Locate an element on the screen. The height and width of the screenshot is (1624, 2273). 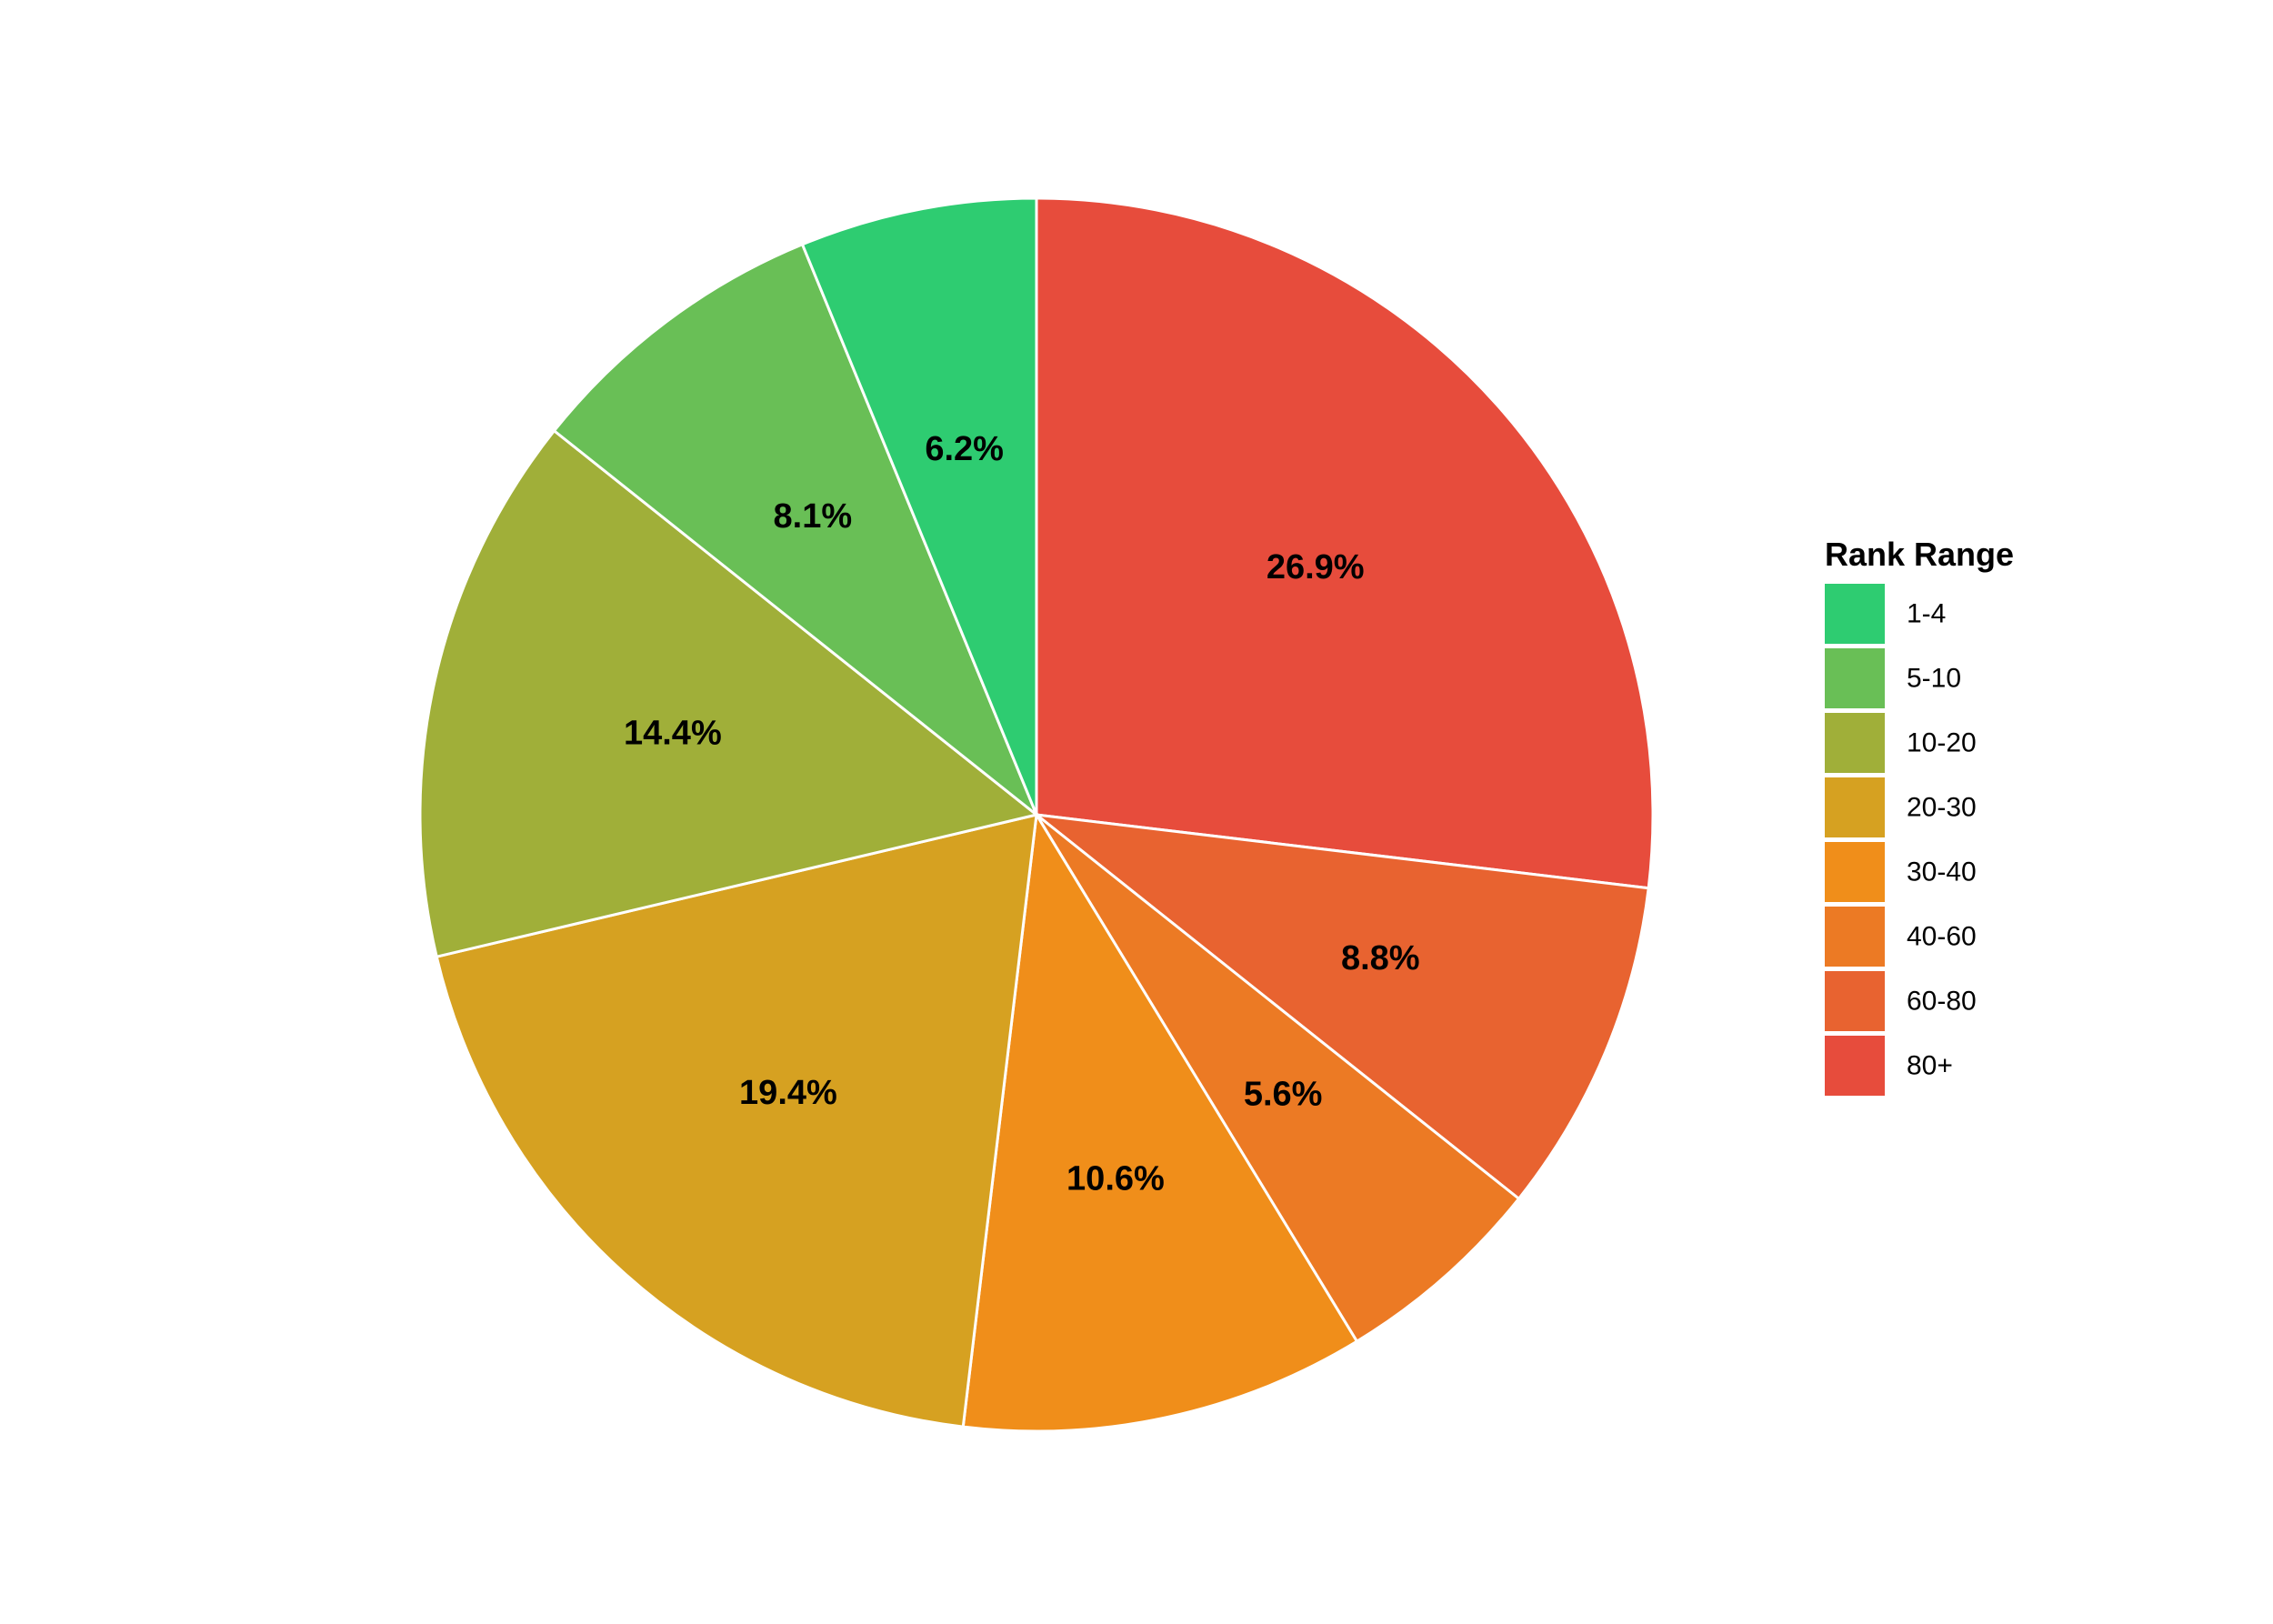
legend-label-30-40: 30-40 is located at coordinates (1942, 872).